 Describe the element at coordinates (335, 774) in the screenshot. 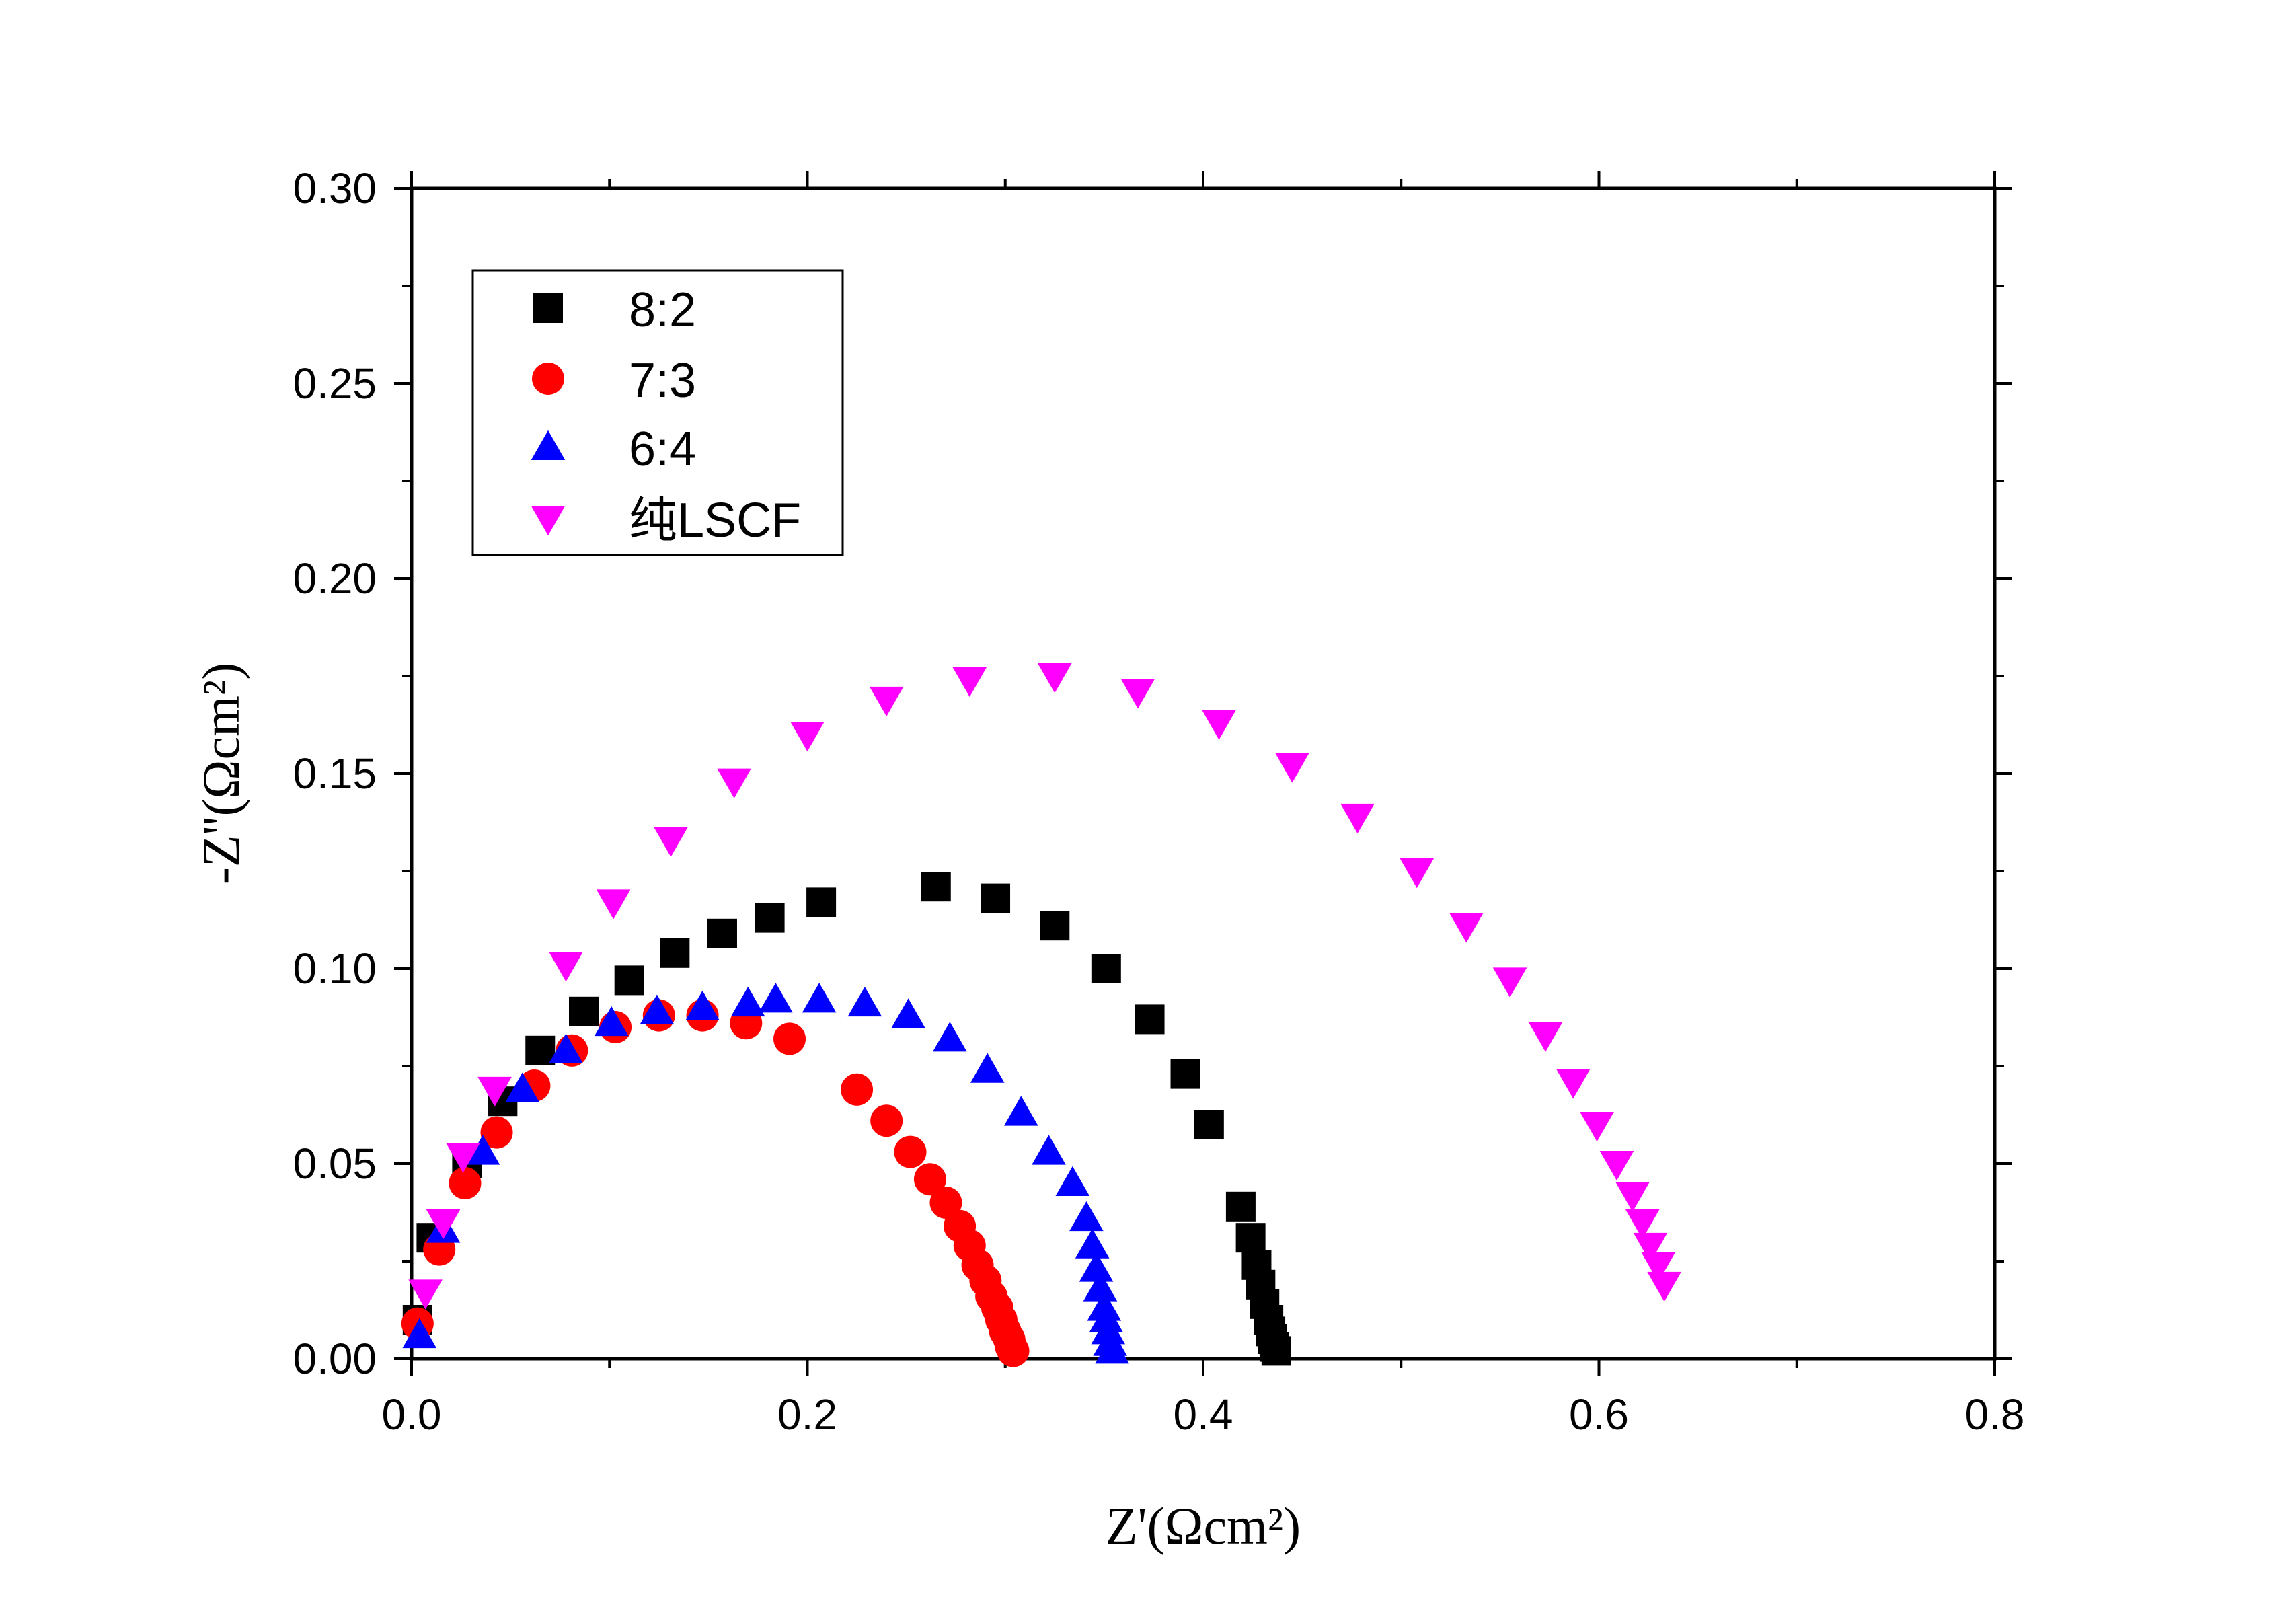

I see `y-tick-label: 0.15` at that location.